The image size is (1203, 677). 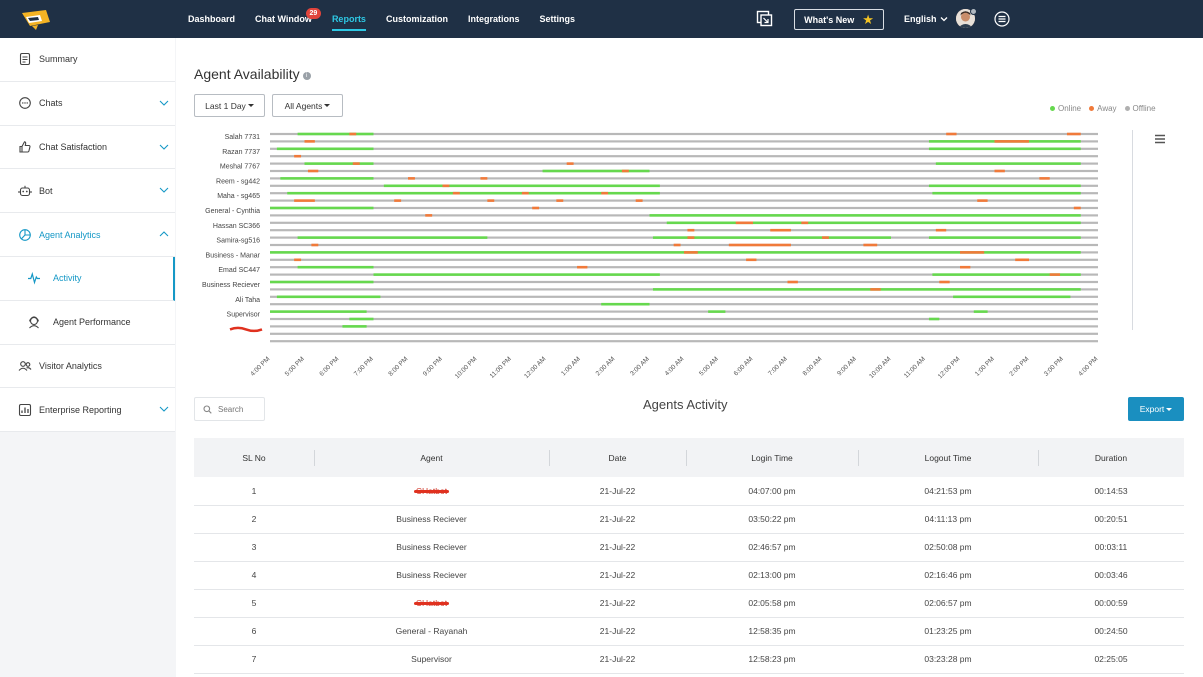 I want to click on sidebar-item-activity: Activity, so click(x=87, y=278).